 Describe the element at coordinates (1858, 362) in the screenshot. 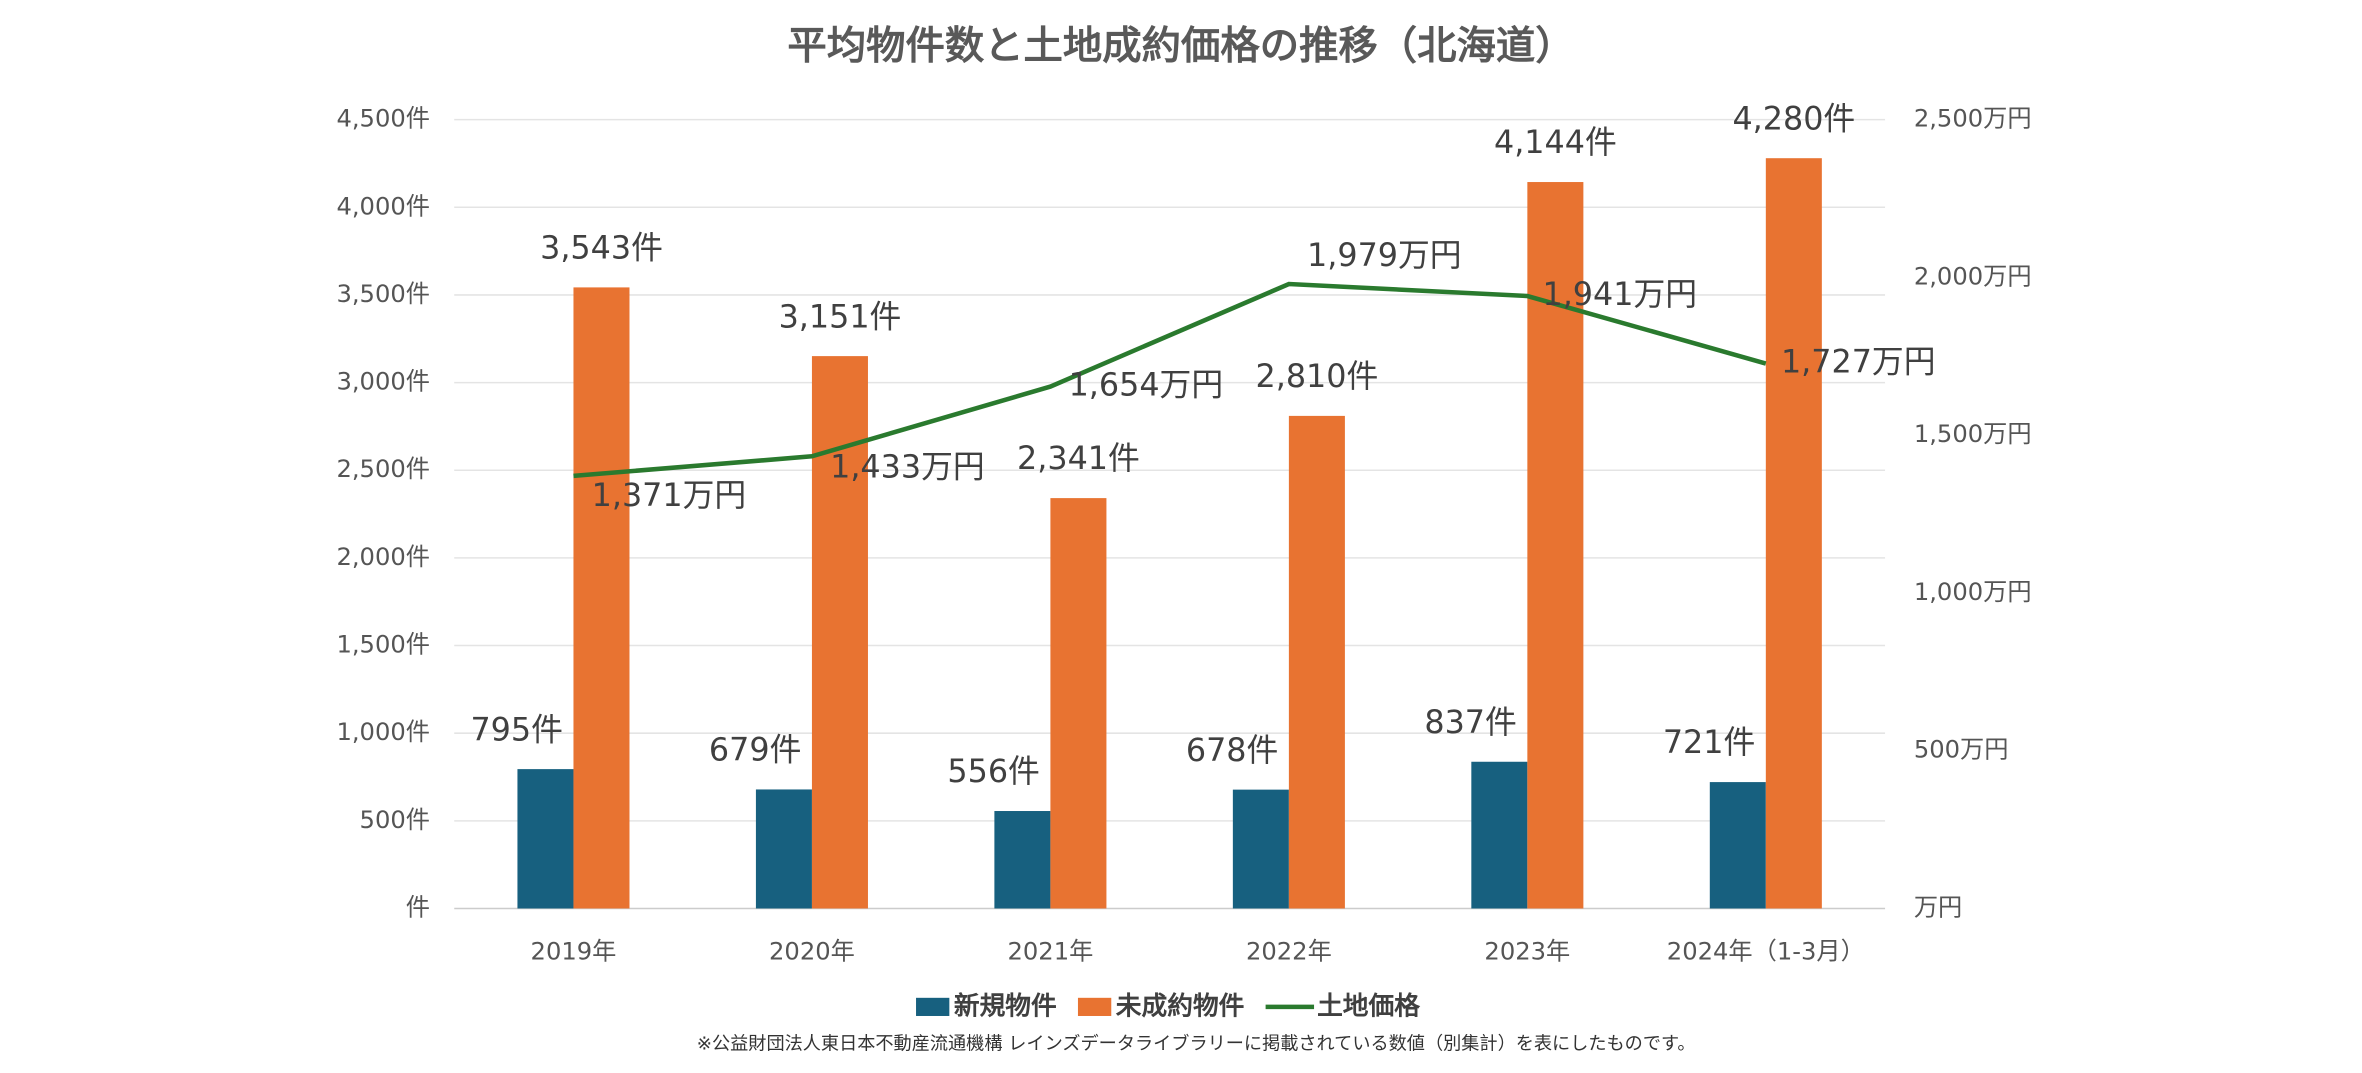

I see `line-label: 1,727万円` at that location.